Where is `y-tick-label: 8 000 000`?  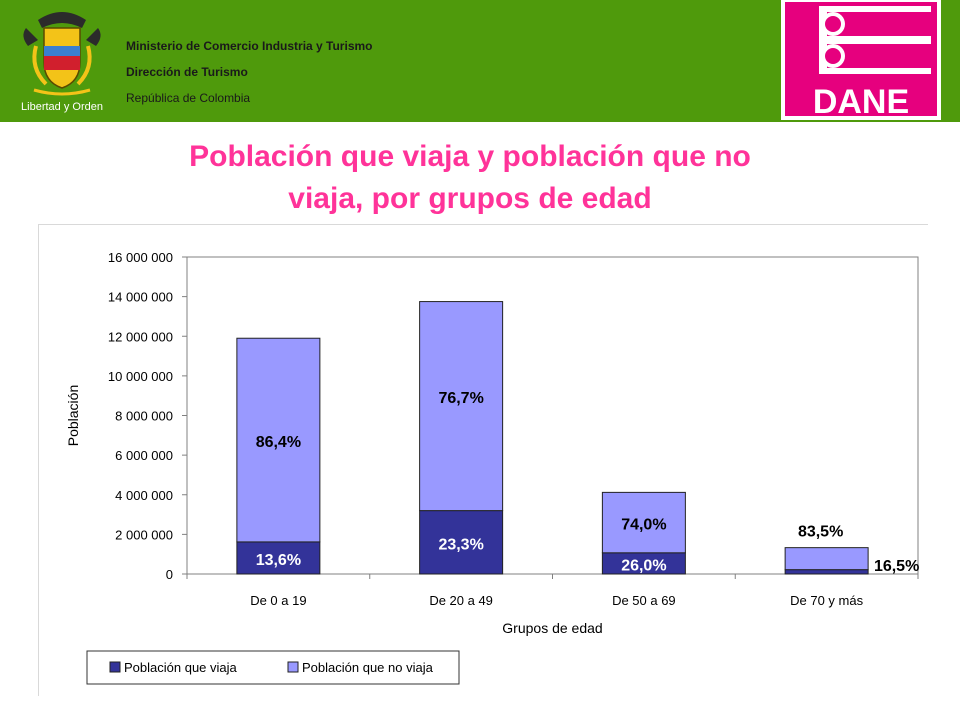
y-tick-label: 8 000 000 is located at coordinates (144, 416).